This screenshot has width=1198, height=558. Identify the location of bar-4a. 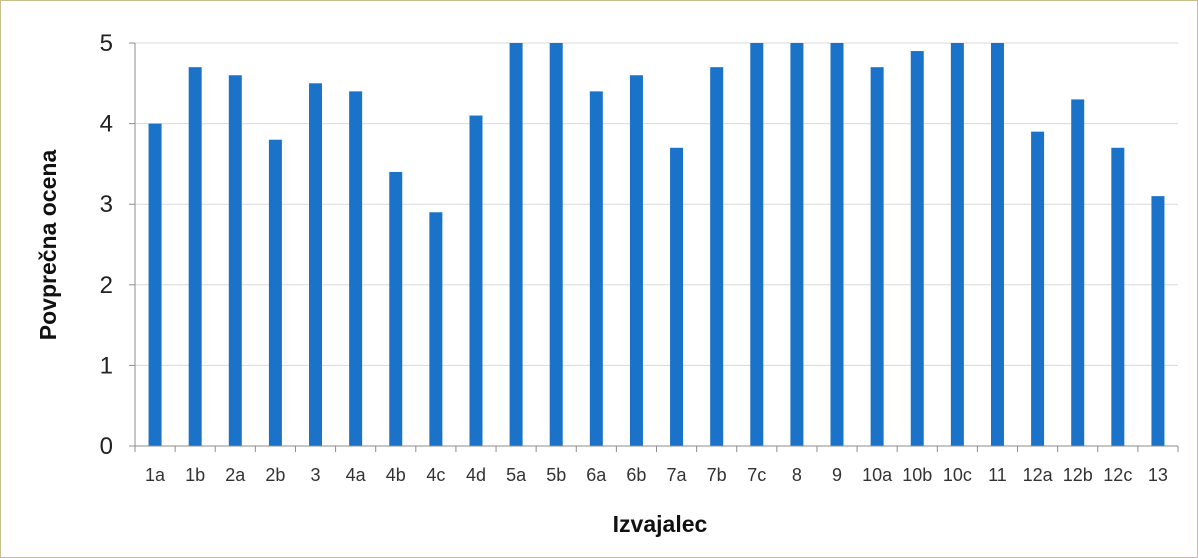
(356, 269).